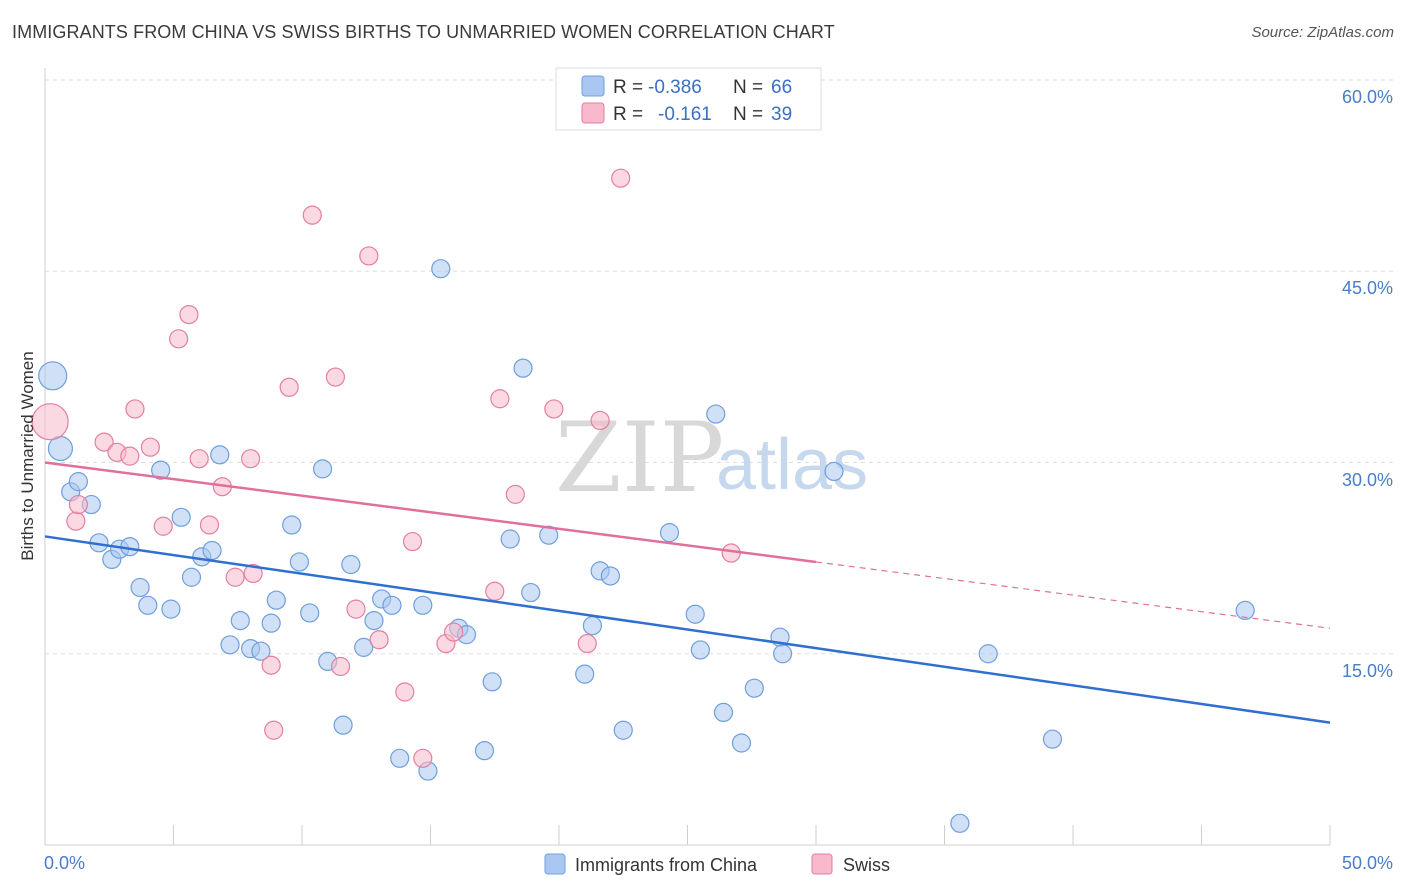 The height and width of the screenshot is (892, 1406). What do you see at coordinates (628, 87) in the screenshot?
I see `legend-china-r-label: R =` at bounding box center [628, 87].